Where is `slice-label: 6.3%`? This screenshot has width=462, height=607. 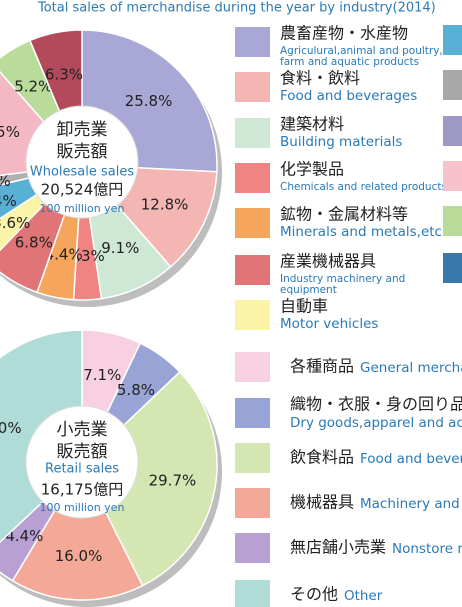 slice-label: 6.3% is located at coordinates (64, 74).